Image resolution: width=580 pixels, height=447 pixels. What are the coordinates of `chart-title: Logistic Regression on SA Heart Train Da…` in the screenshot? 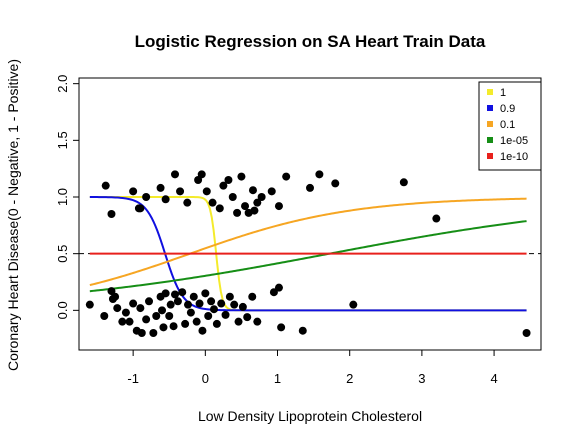 It's located at (310, 41).